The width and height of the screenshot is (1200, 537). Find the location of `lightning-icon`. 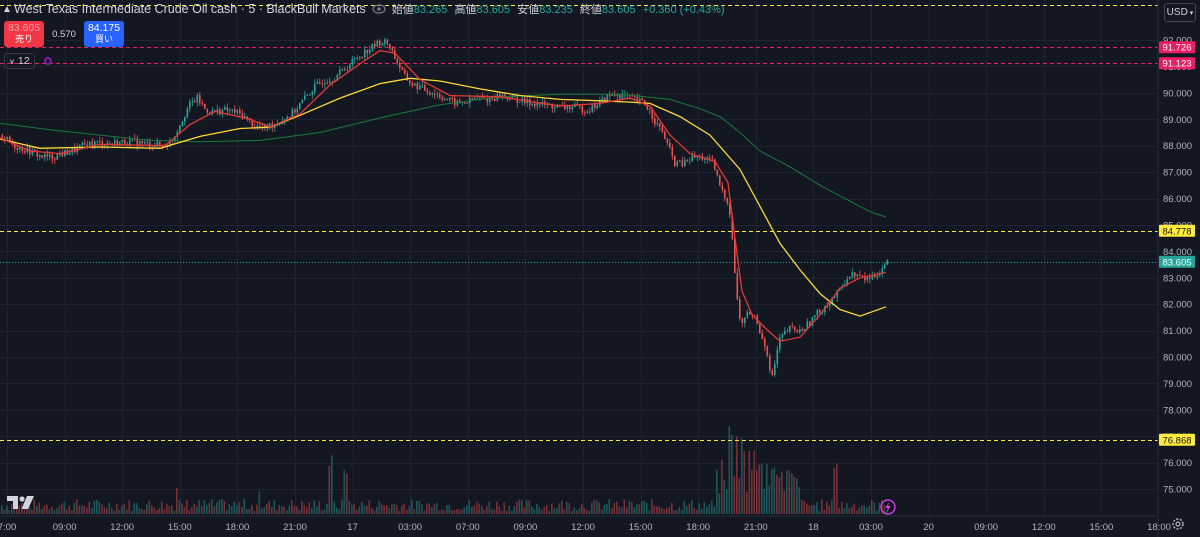

lightning-icon is located at coordinates (888, 508).